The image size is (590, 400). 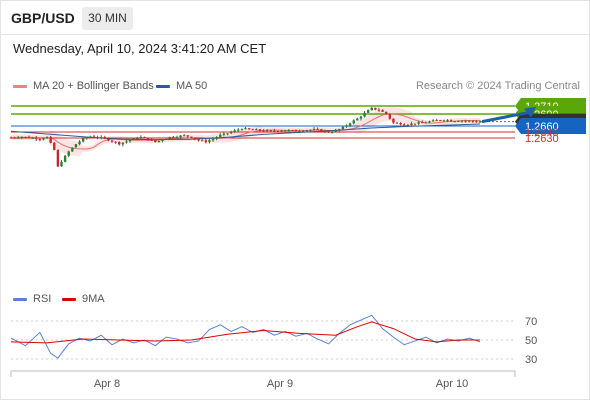 What do you see at coordinates (140, 48) in the screenshot?
I see `datetime-label: Wednesday, April 10, 2024 3:41:20 AM CET` at bounding box center [140, 48].